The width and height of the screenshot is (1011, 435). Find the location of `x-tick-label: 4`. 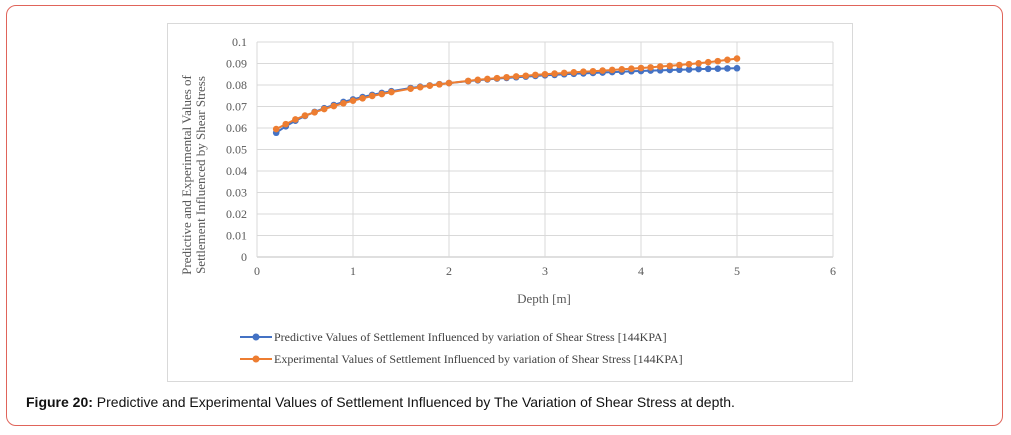

x-tick-label: 4 is located at coordinates (641, 271).